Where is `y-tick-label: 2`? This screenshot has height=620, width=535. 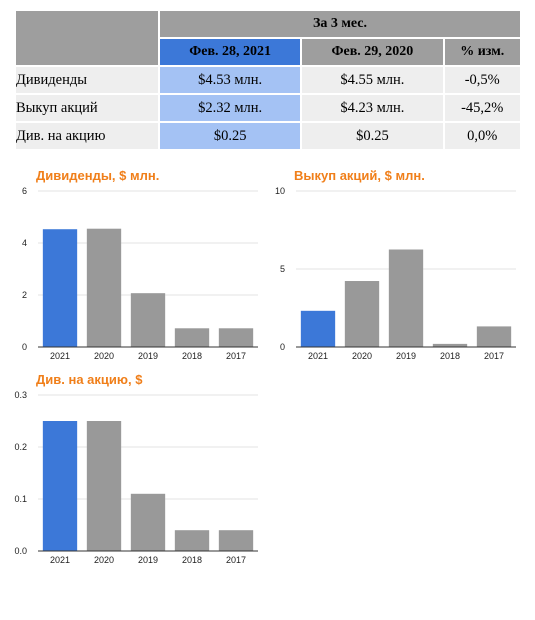
y-tick-label: 2 is located at coordinates (24, 295).